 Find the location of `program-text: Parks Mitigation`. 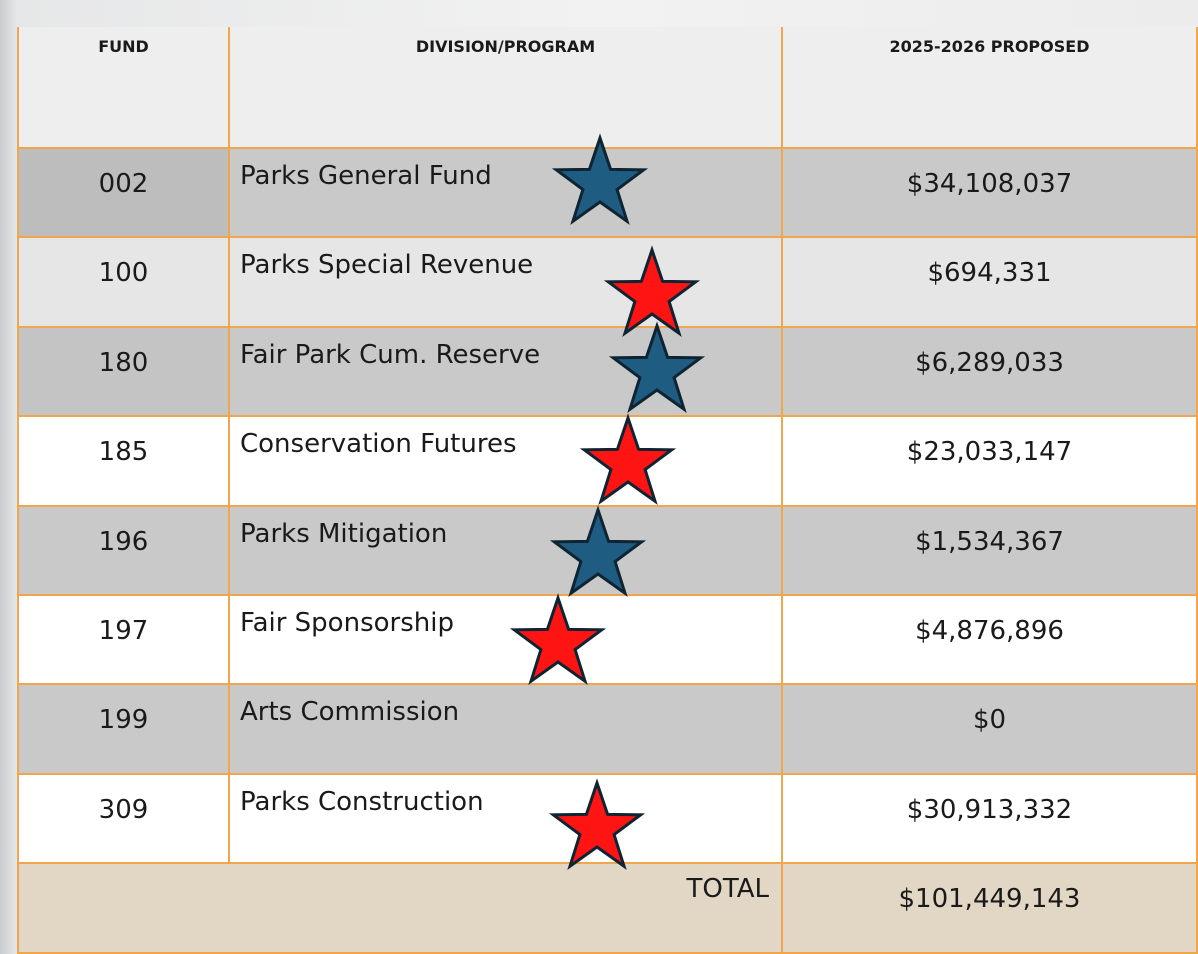

program-text: Parks Mitigation is located at coordinates (344, 533).